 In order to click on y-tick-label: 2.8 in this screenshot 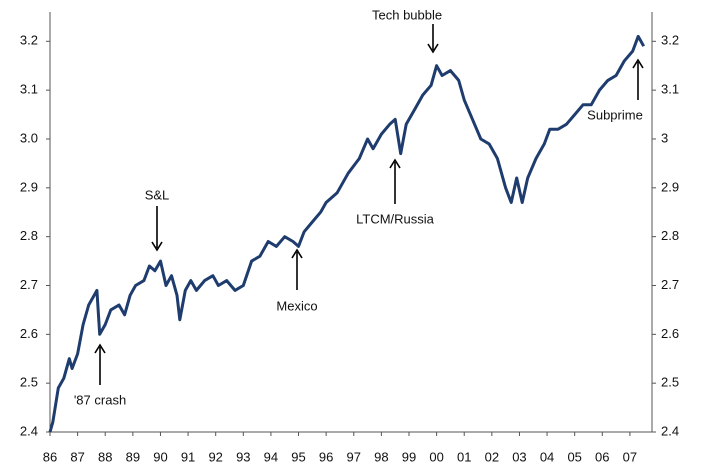, I will do `click(29, 235)`.